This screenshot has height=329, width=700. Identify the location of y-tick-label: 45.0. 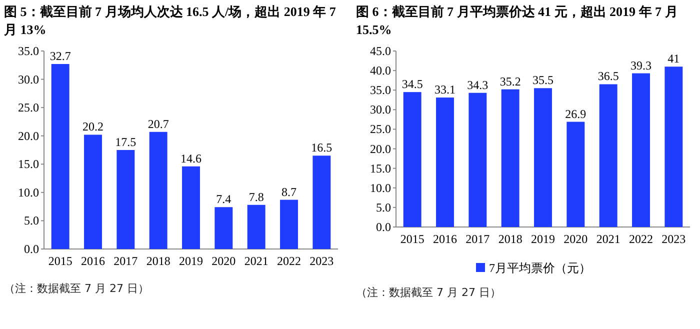
(380, 51).